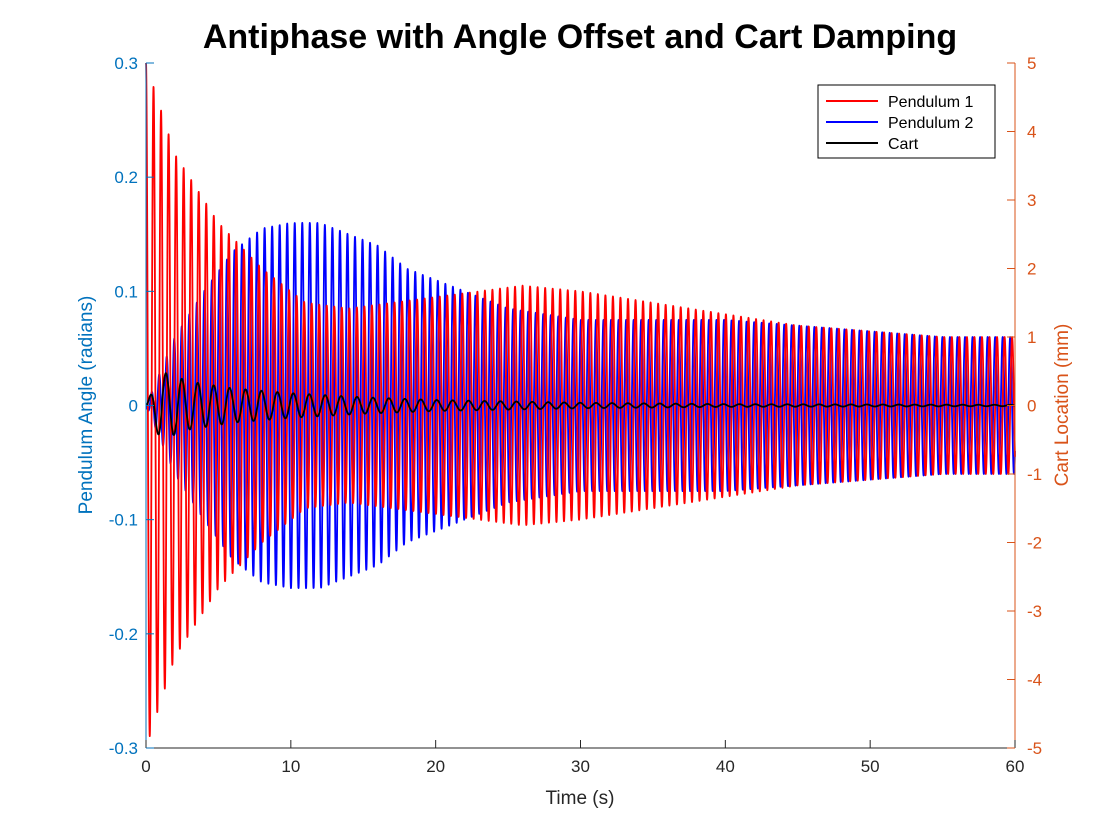 This screenshot has height=840, width=1120. I want to click on right-tick-label: 5, so click(1031, 63).